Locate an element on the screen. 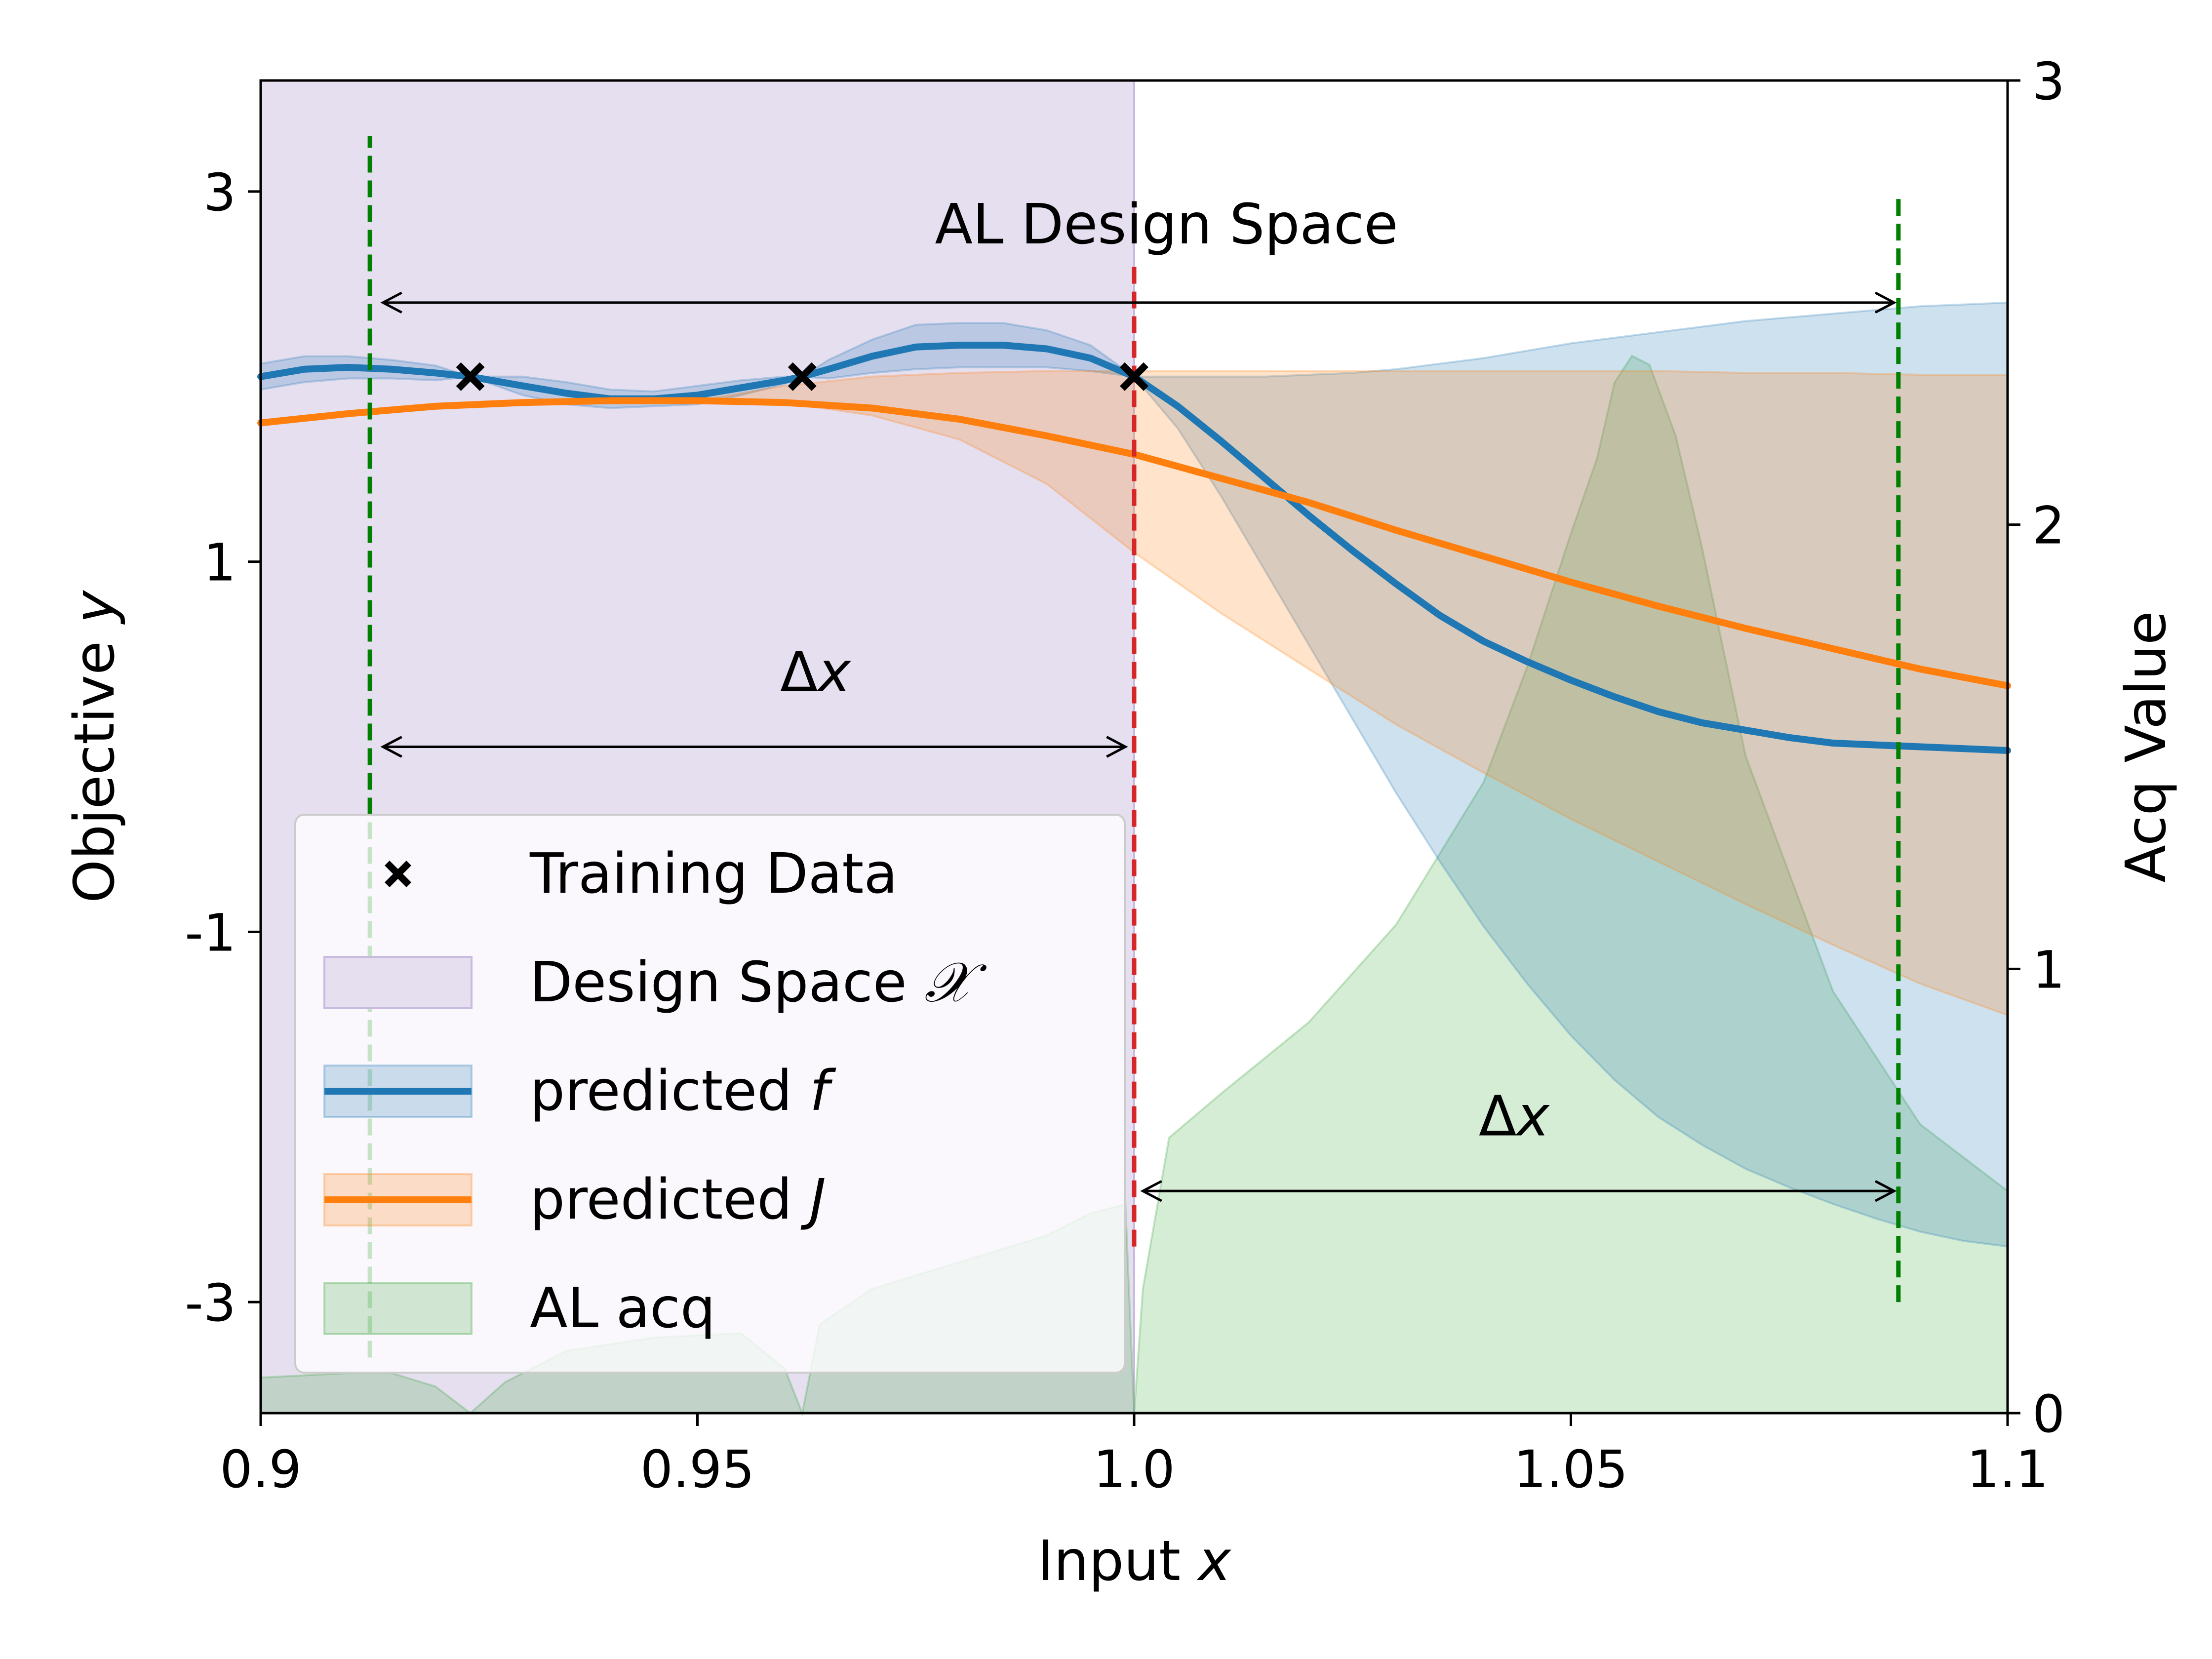 The image size is (2212, 1659). legend-label: Design Space 𝒳 is located at coordinates (759, 983).